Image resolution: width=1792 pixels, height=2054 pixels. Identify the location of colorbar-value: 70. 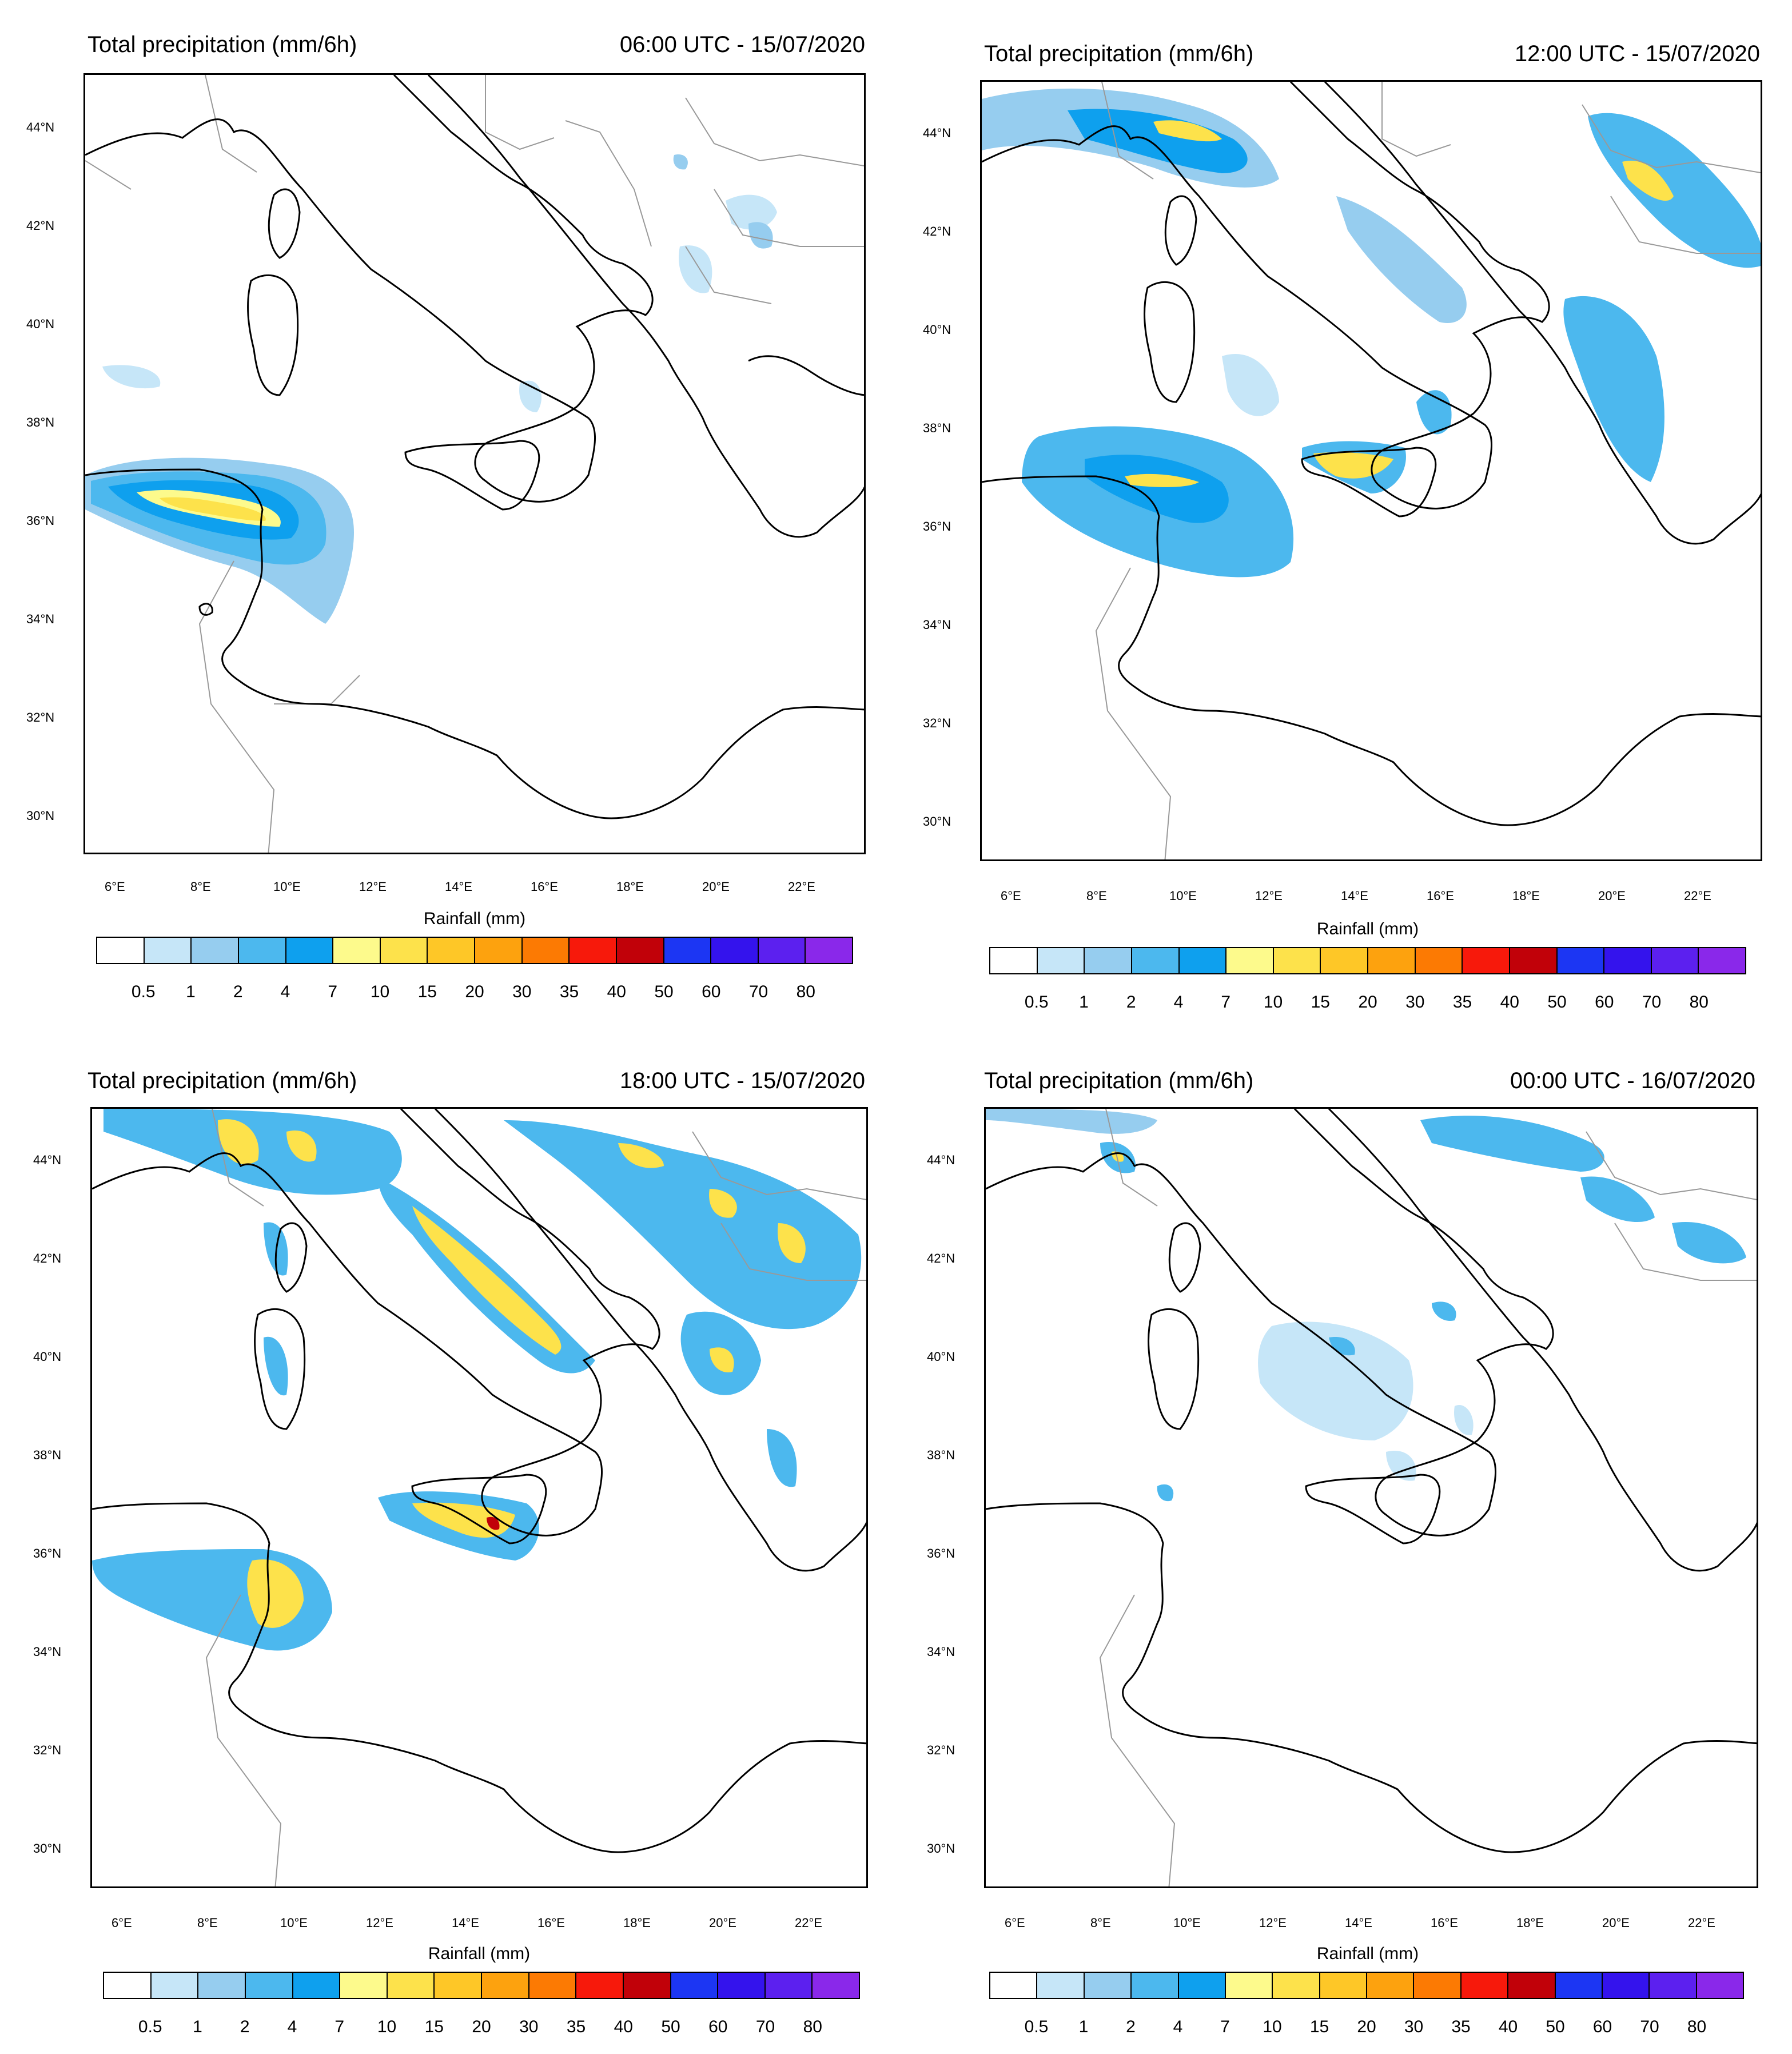
(1649, 2026).